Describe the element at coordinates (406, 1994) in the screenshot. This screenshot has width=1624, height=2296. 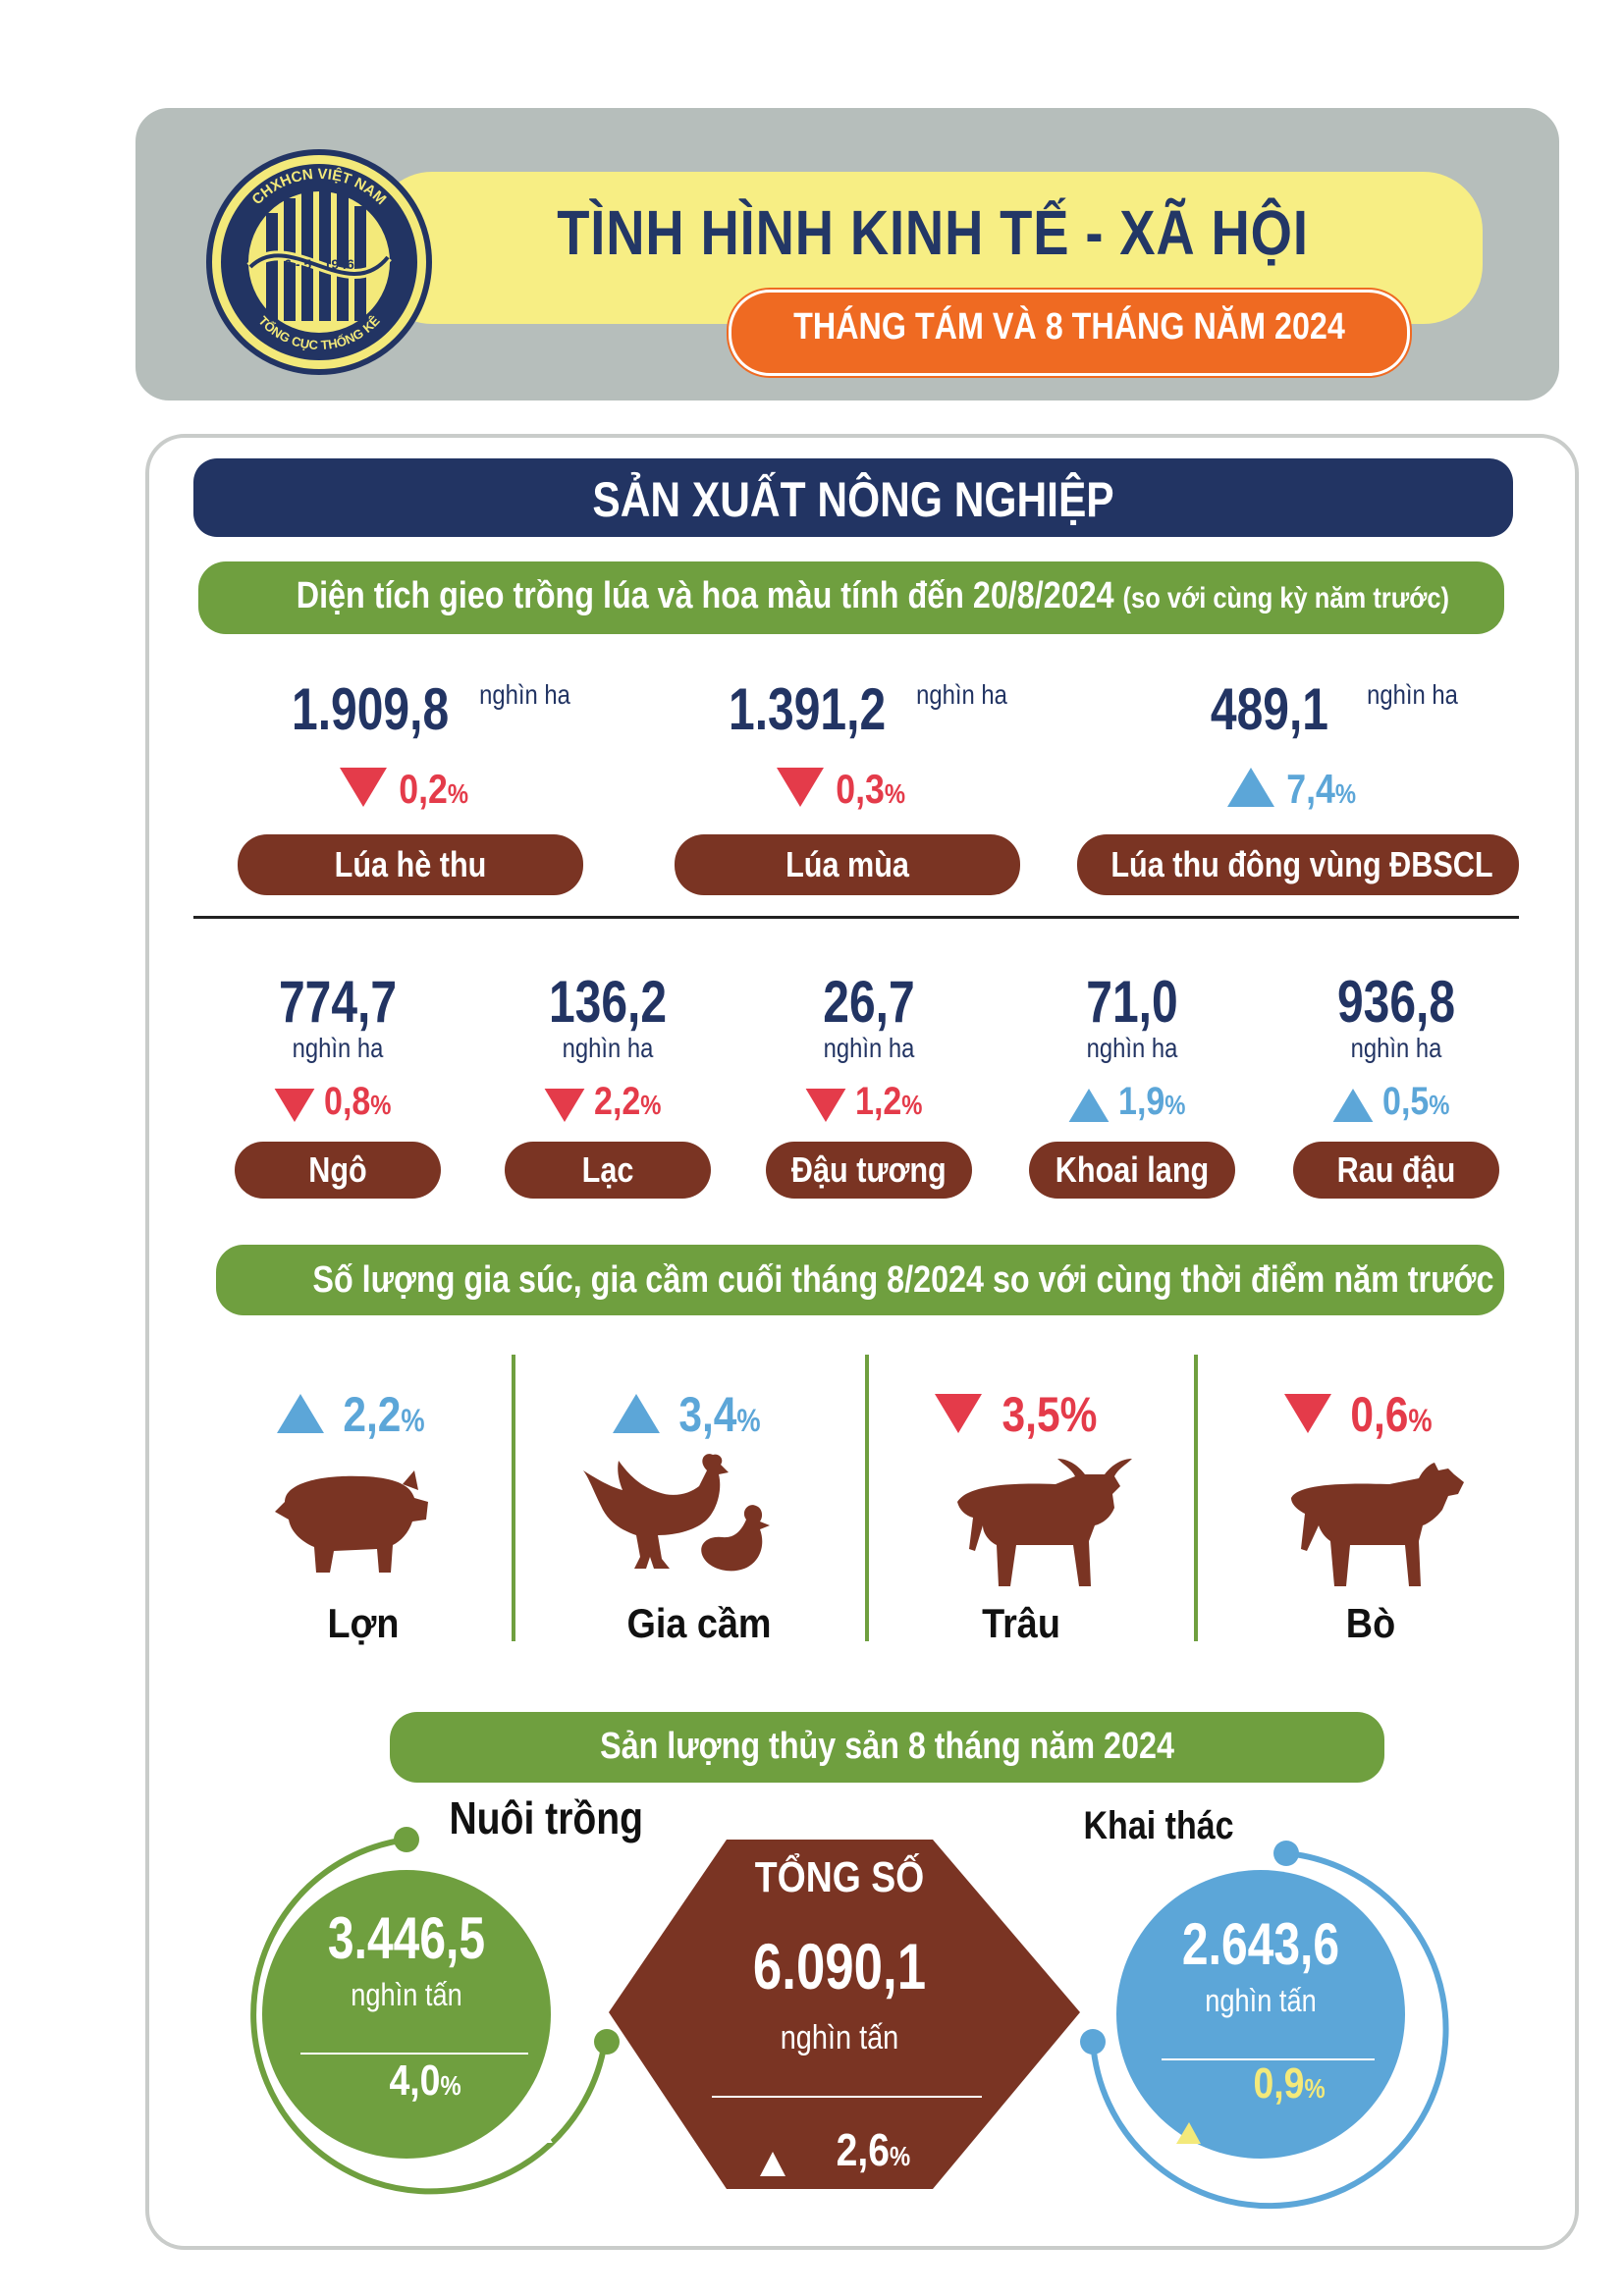
I see `aquaculture-unit: nghìn tấn` at that location.